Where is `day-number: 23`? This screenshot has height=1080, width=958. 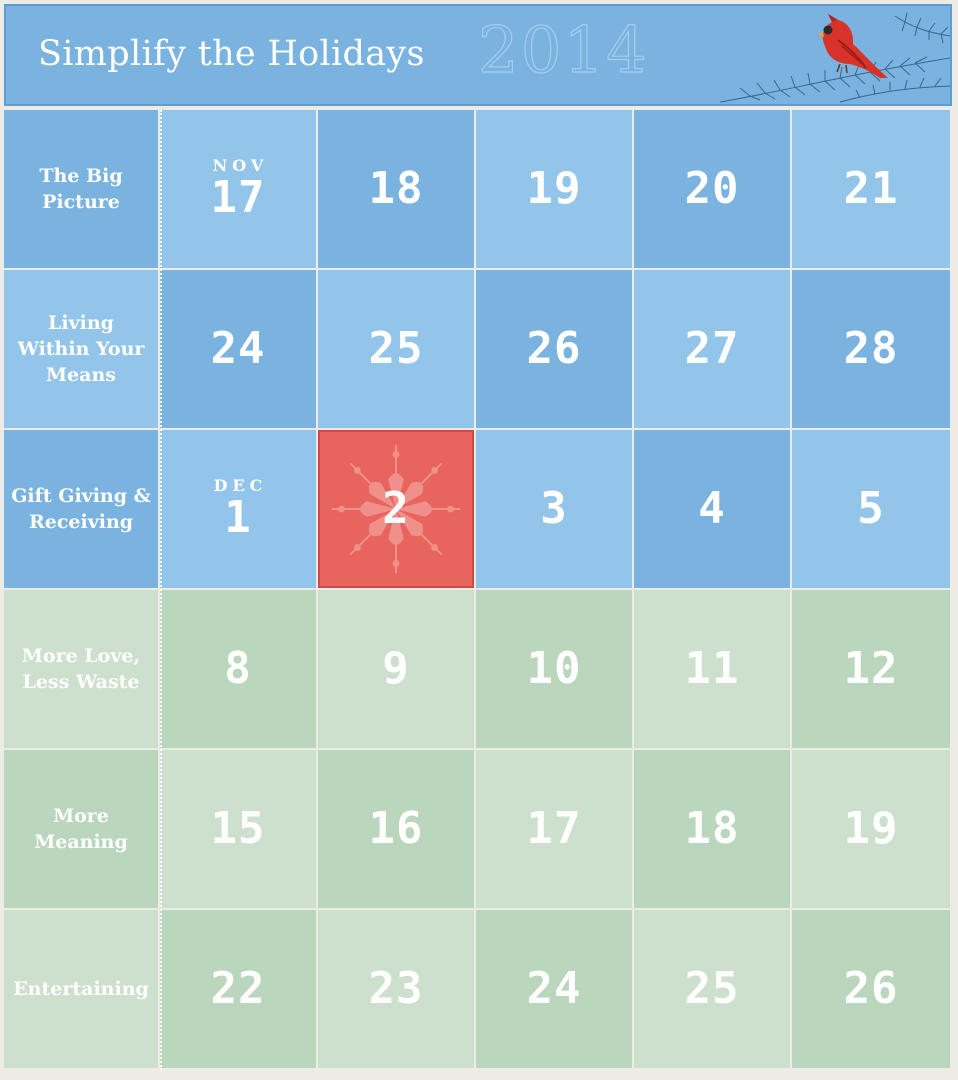
day-number: 23 is located at coordinates (396, 988).